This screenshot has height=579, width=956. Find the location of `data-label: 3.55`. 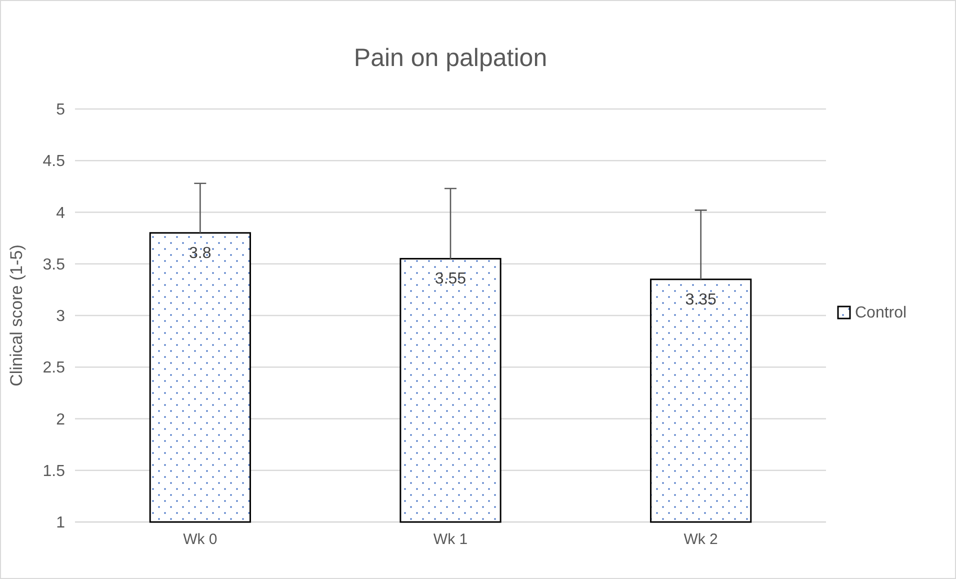

data-label: 3.55 is located at coordinates (450, 279).